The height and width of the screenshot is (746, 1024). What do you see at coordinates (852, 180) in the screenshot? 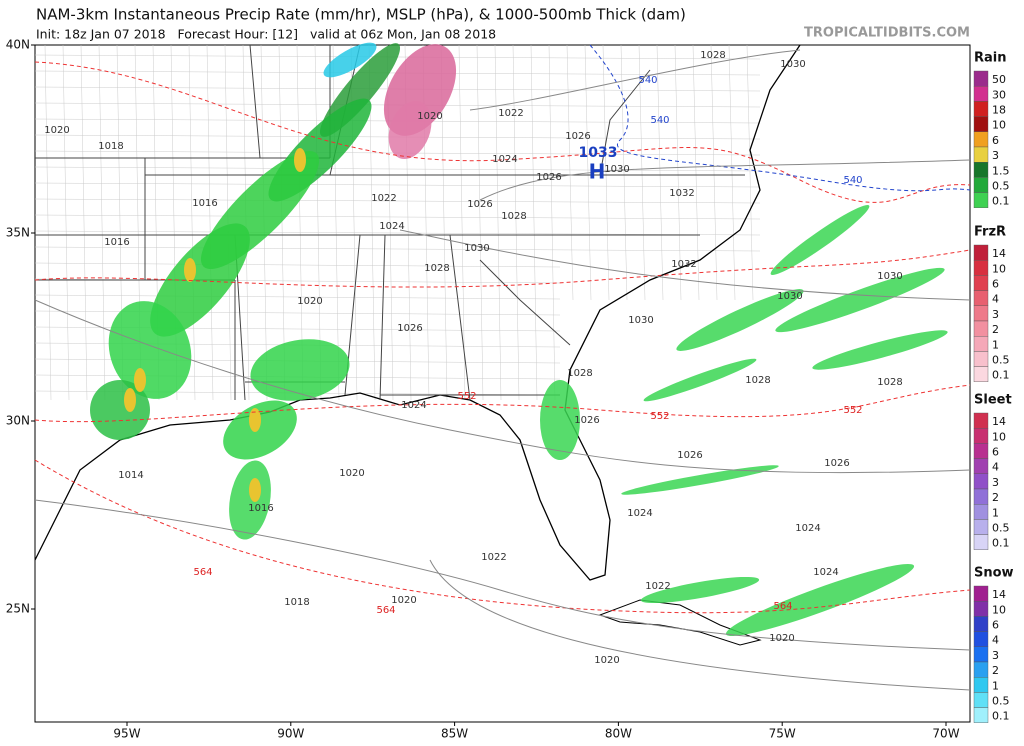
I see `cold-thickness-label: 540` at bounding box center [852, 180].